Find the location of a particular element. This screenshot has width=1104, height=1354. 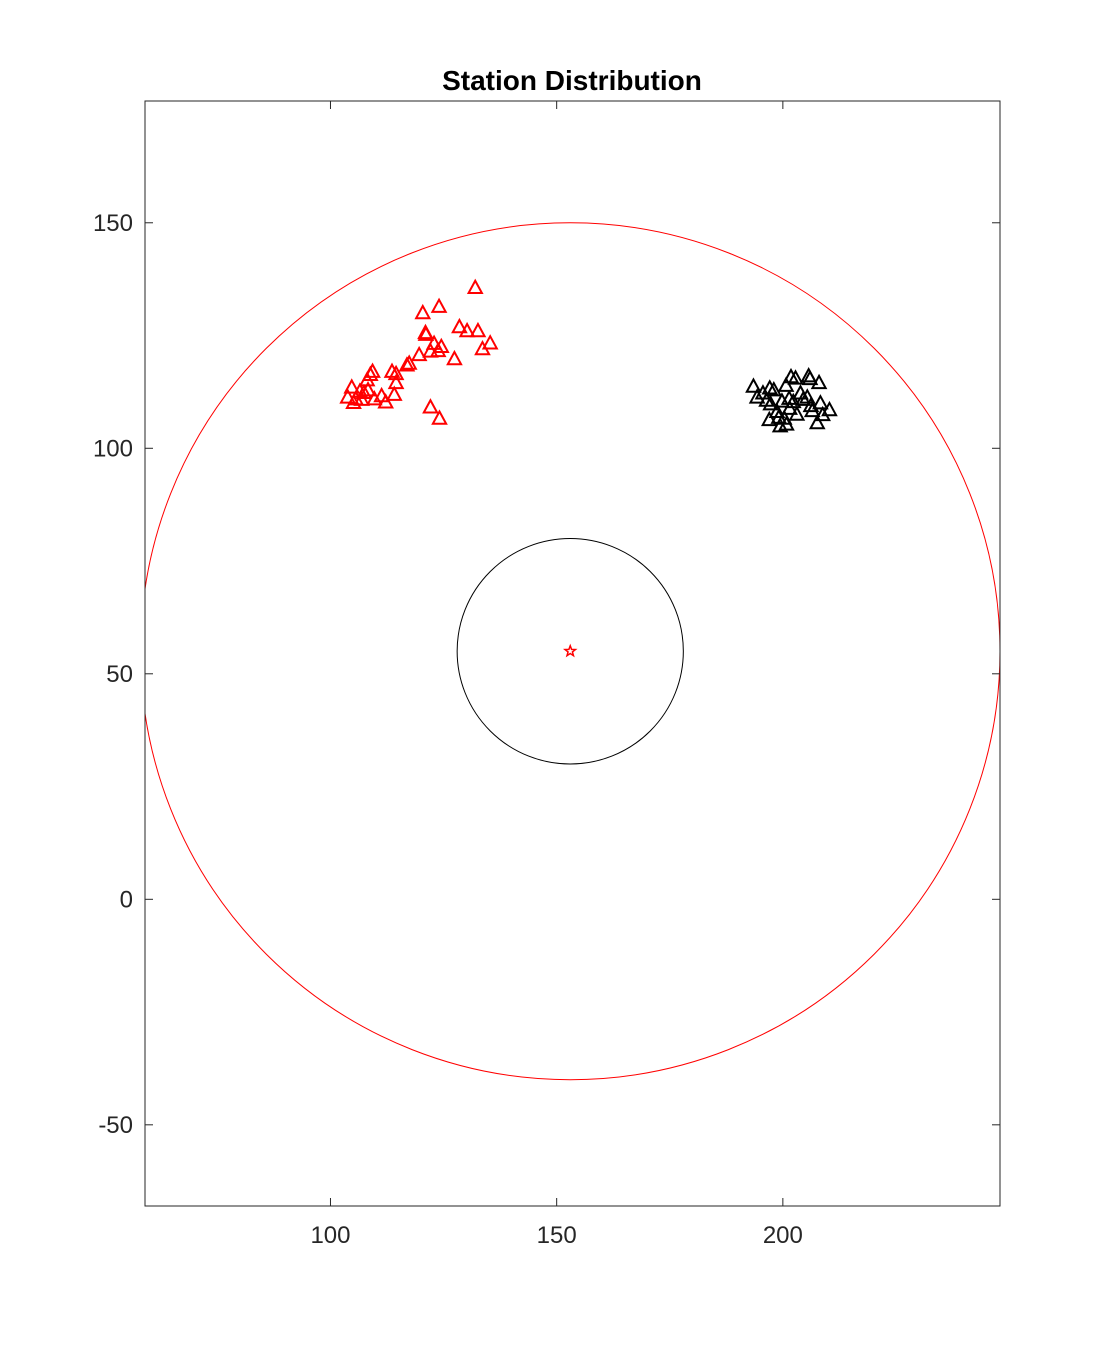

y-tick-label: 0 is located at coordinates (126, 899).